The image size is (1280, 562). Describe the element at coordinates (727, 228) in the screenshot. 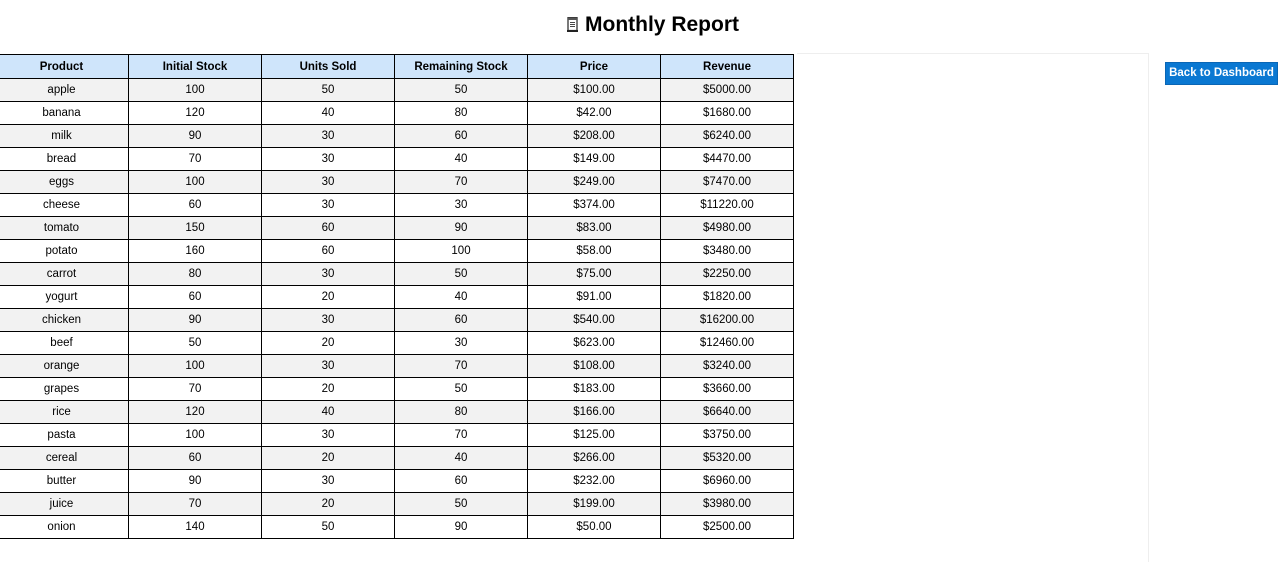

I see `cell-revenue: $4980.00` at that location.